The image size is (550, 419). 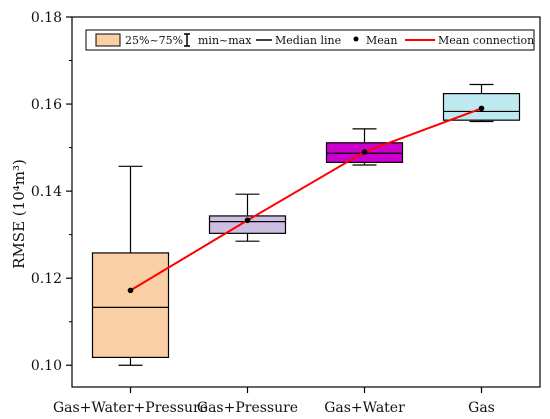 I want to click on y-tick-label: 0.14, so click(x=46, y=192).